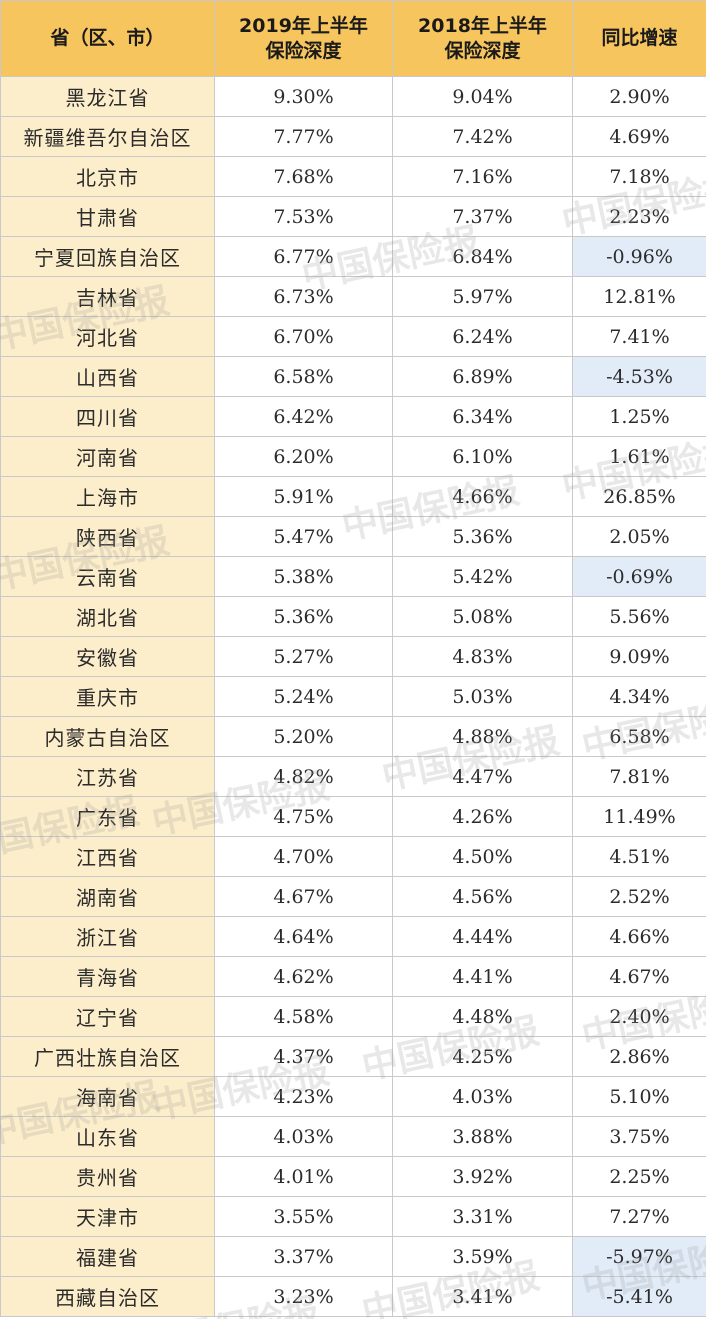 The height and width of the screenshot is (1319, 706). Describe the element at coordinates (482, 1296) in the screenshot. I see `depth-2018-cell: 3.41%` at that location.